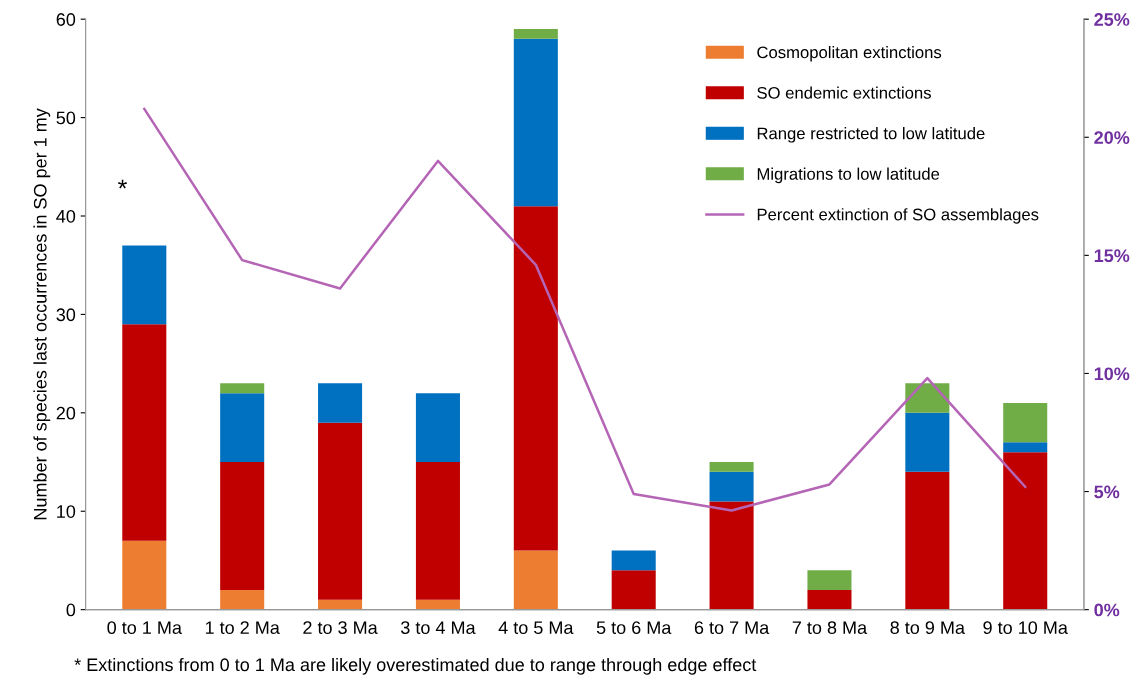 This screenshot has height=685, width=1141. I want to click on x-tick-label: 1 to 2 Ma, so click(242, 628).